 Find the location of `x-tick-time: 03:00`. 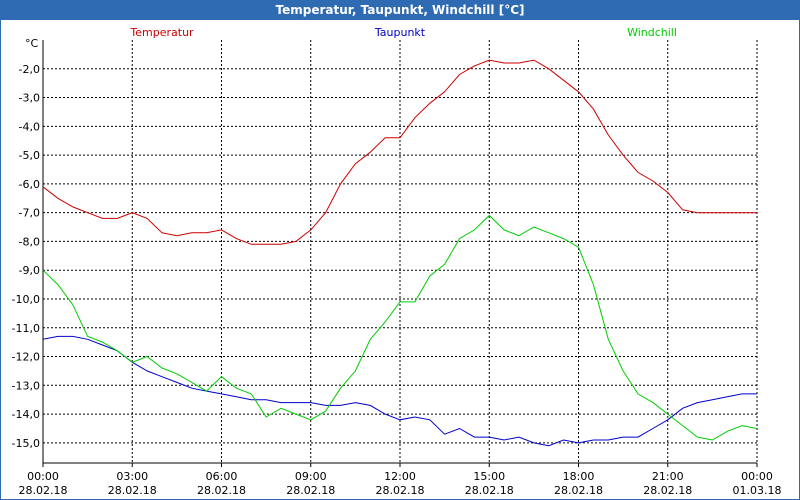

x-tick-time: 03:00 is located at coordinates (132, 476).